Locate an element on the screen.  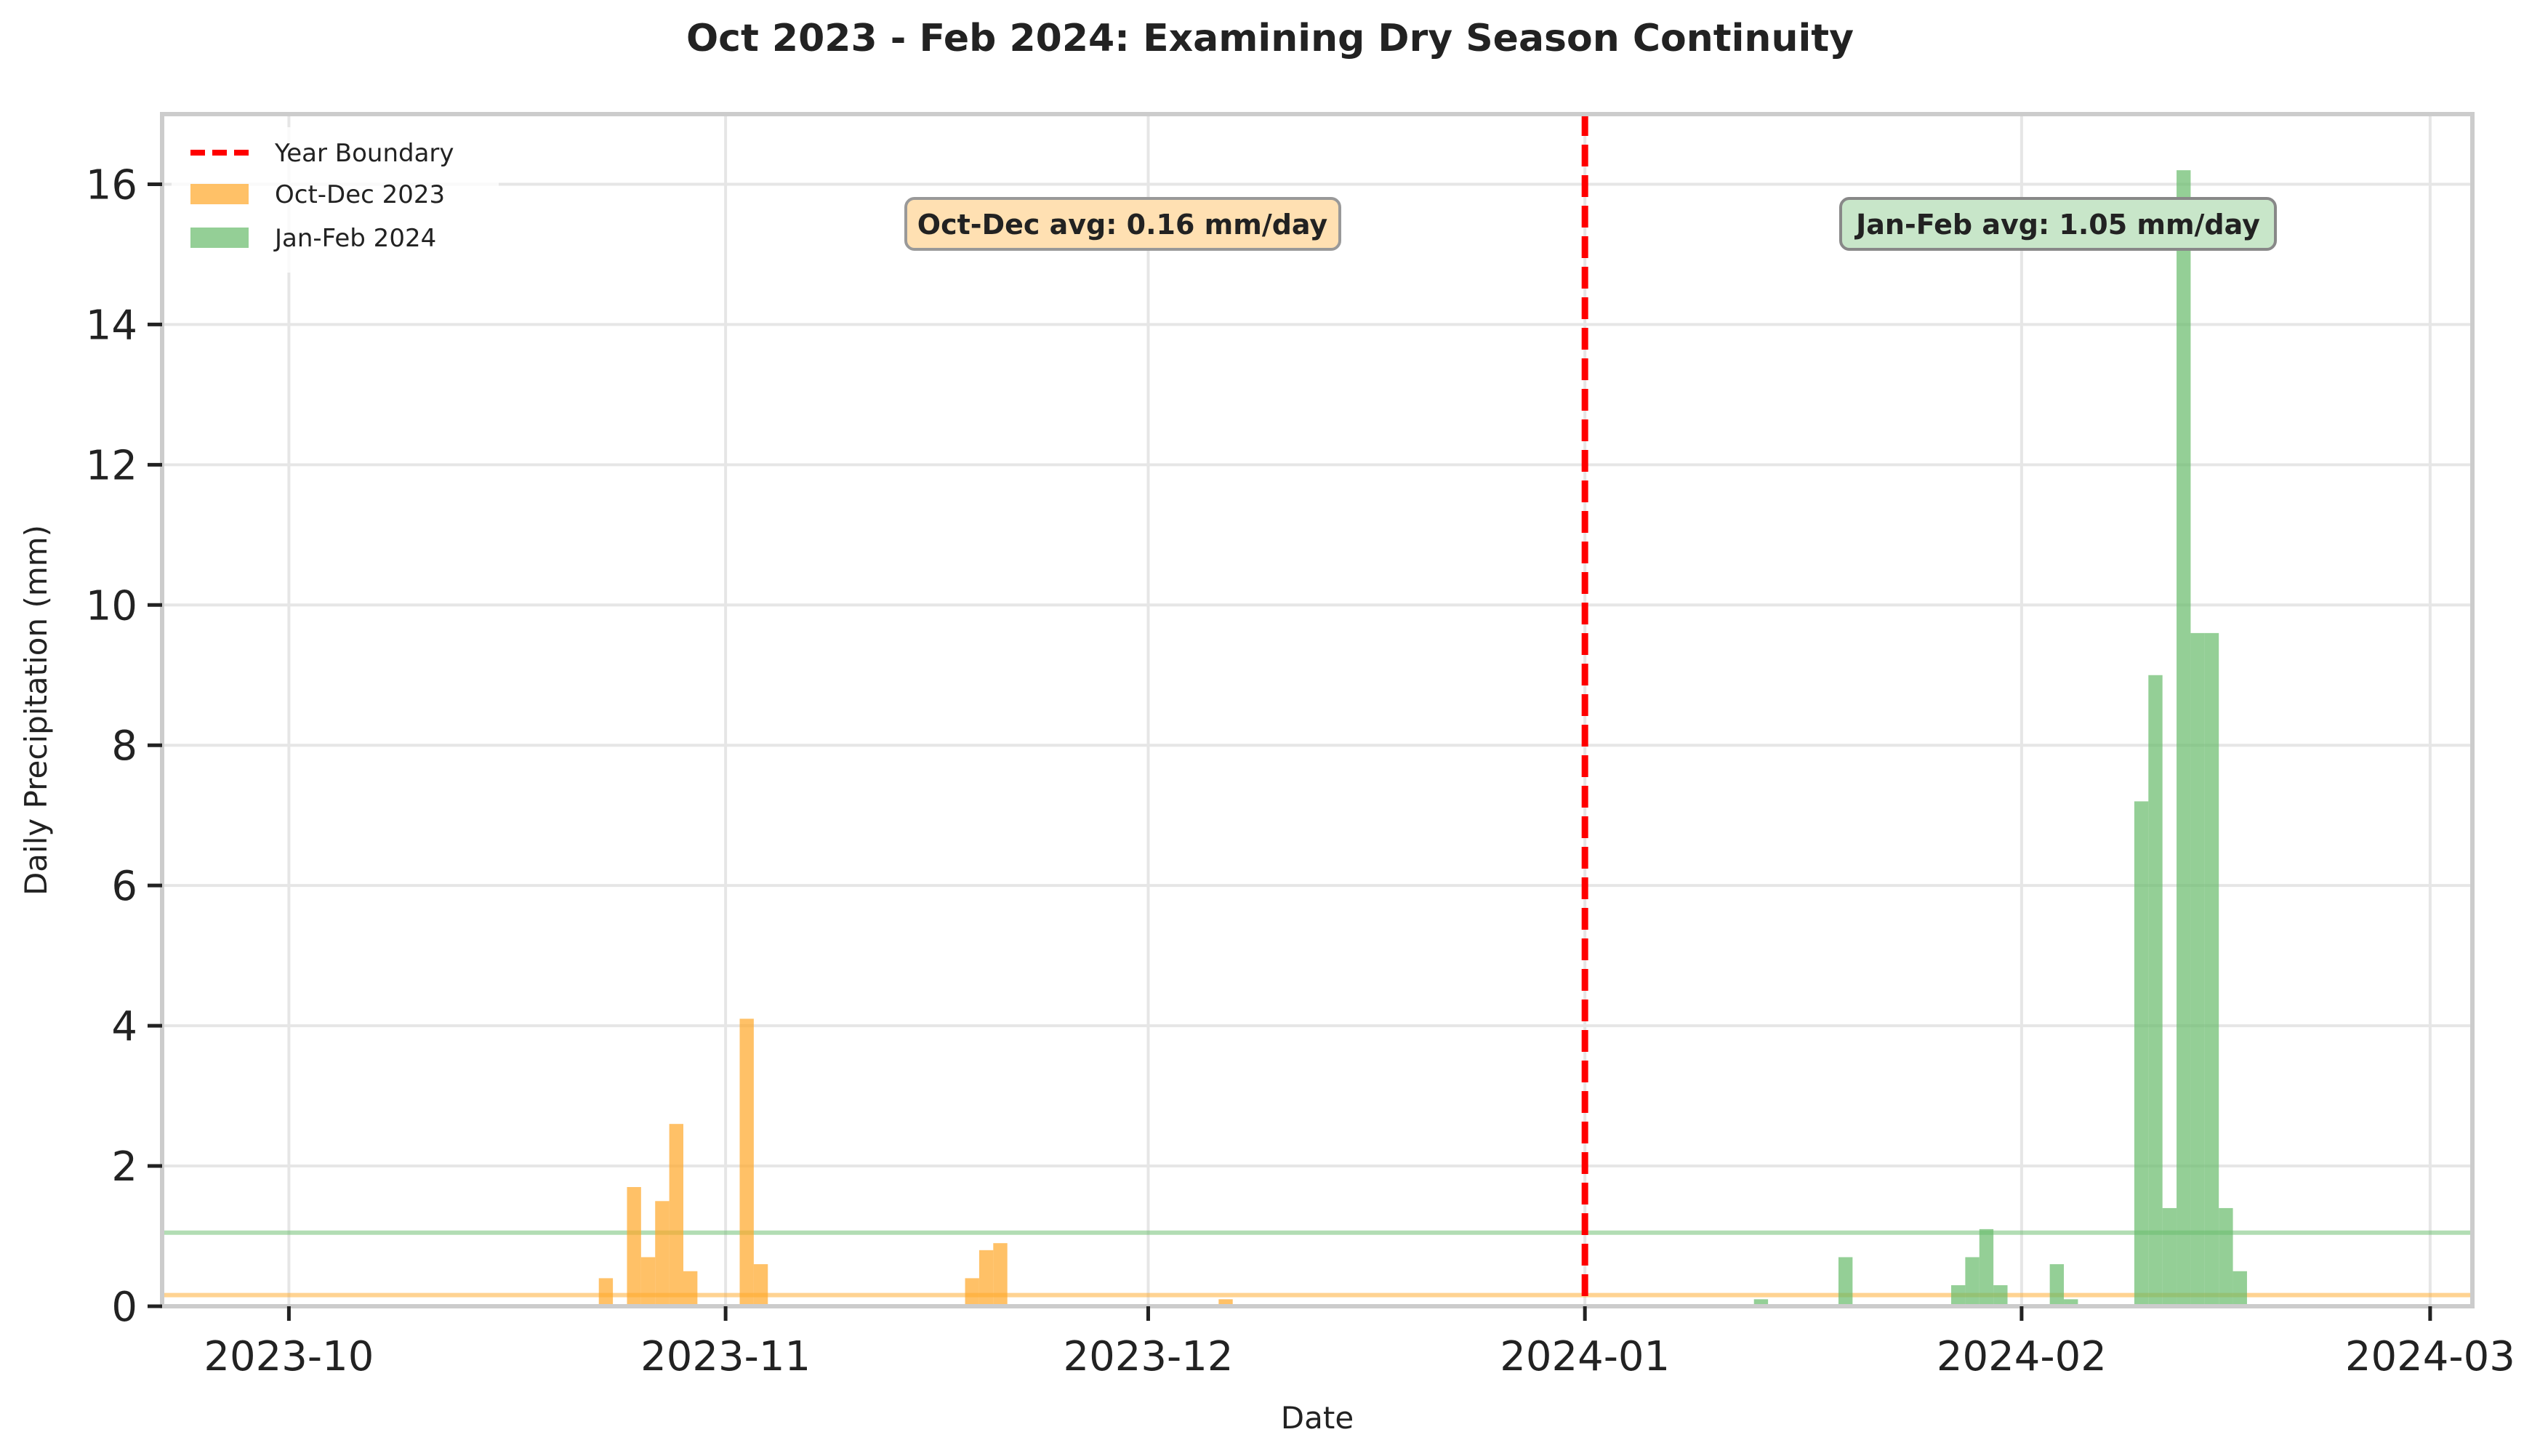
legend-label-oct-dec: Oct-Dec 2023 is located at coordinates (360, 194).